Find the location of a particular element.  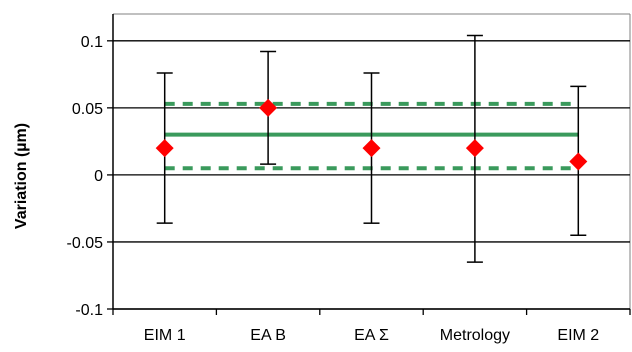

x-tick-label: EIM 2 is located at coordinates (578, 335).